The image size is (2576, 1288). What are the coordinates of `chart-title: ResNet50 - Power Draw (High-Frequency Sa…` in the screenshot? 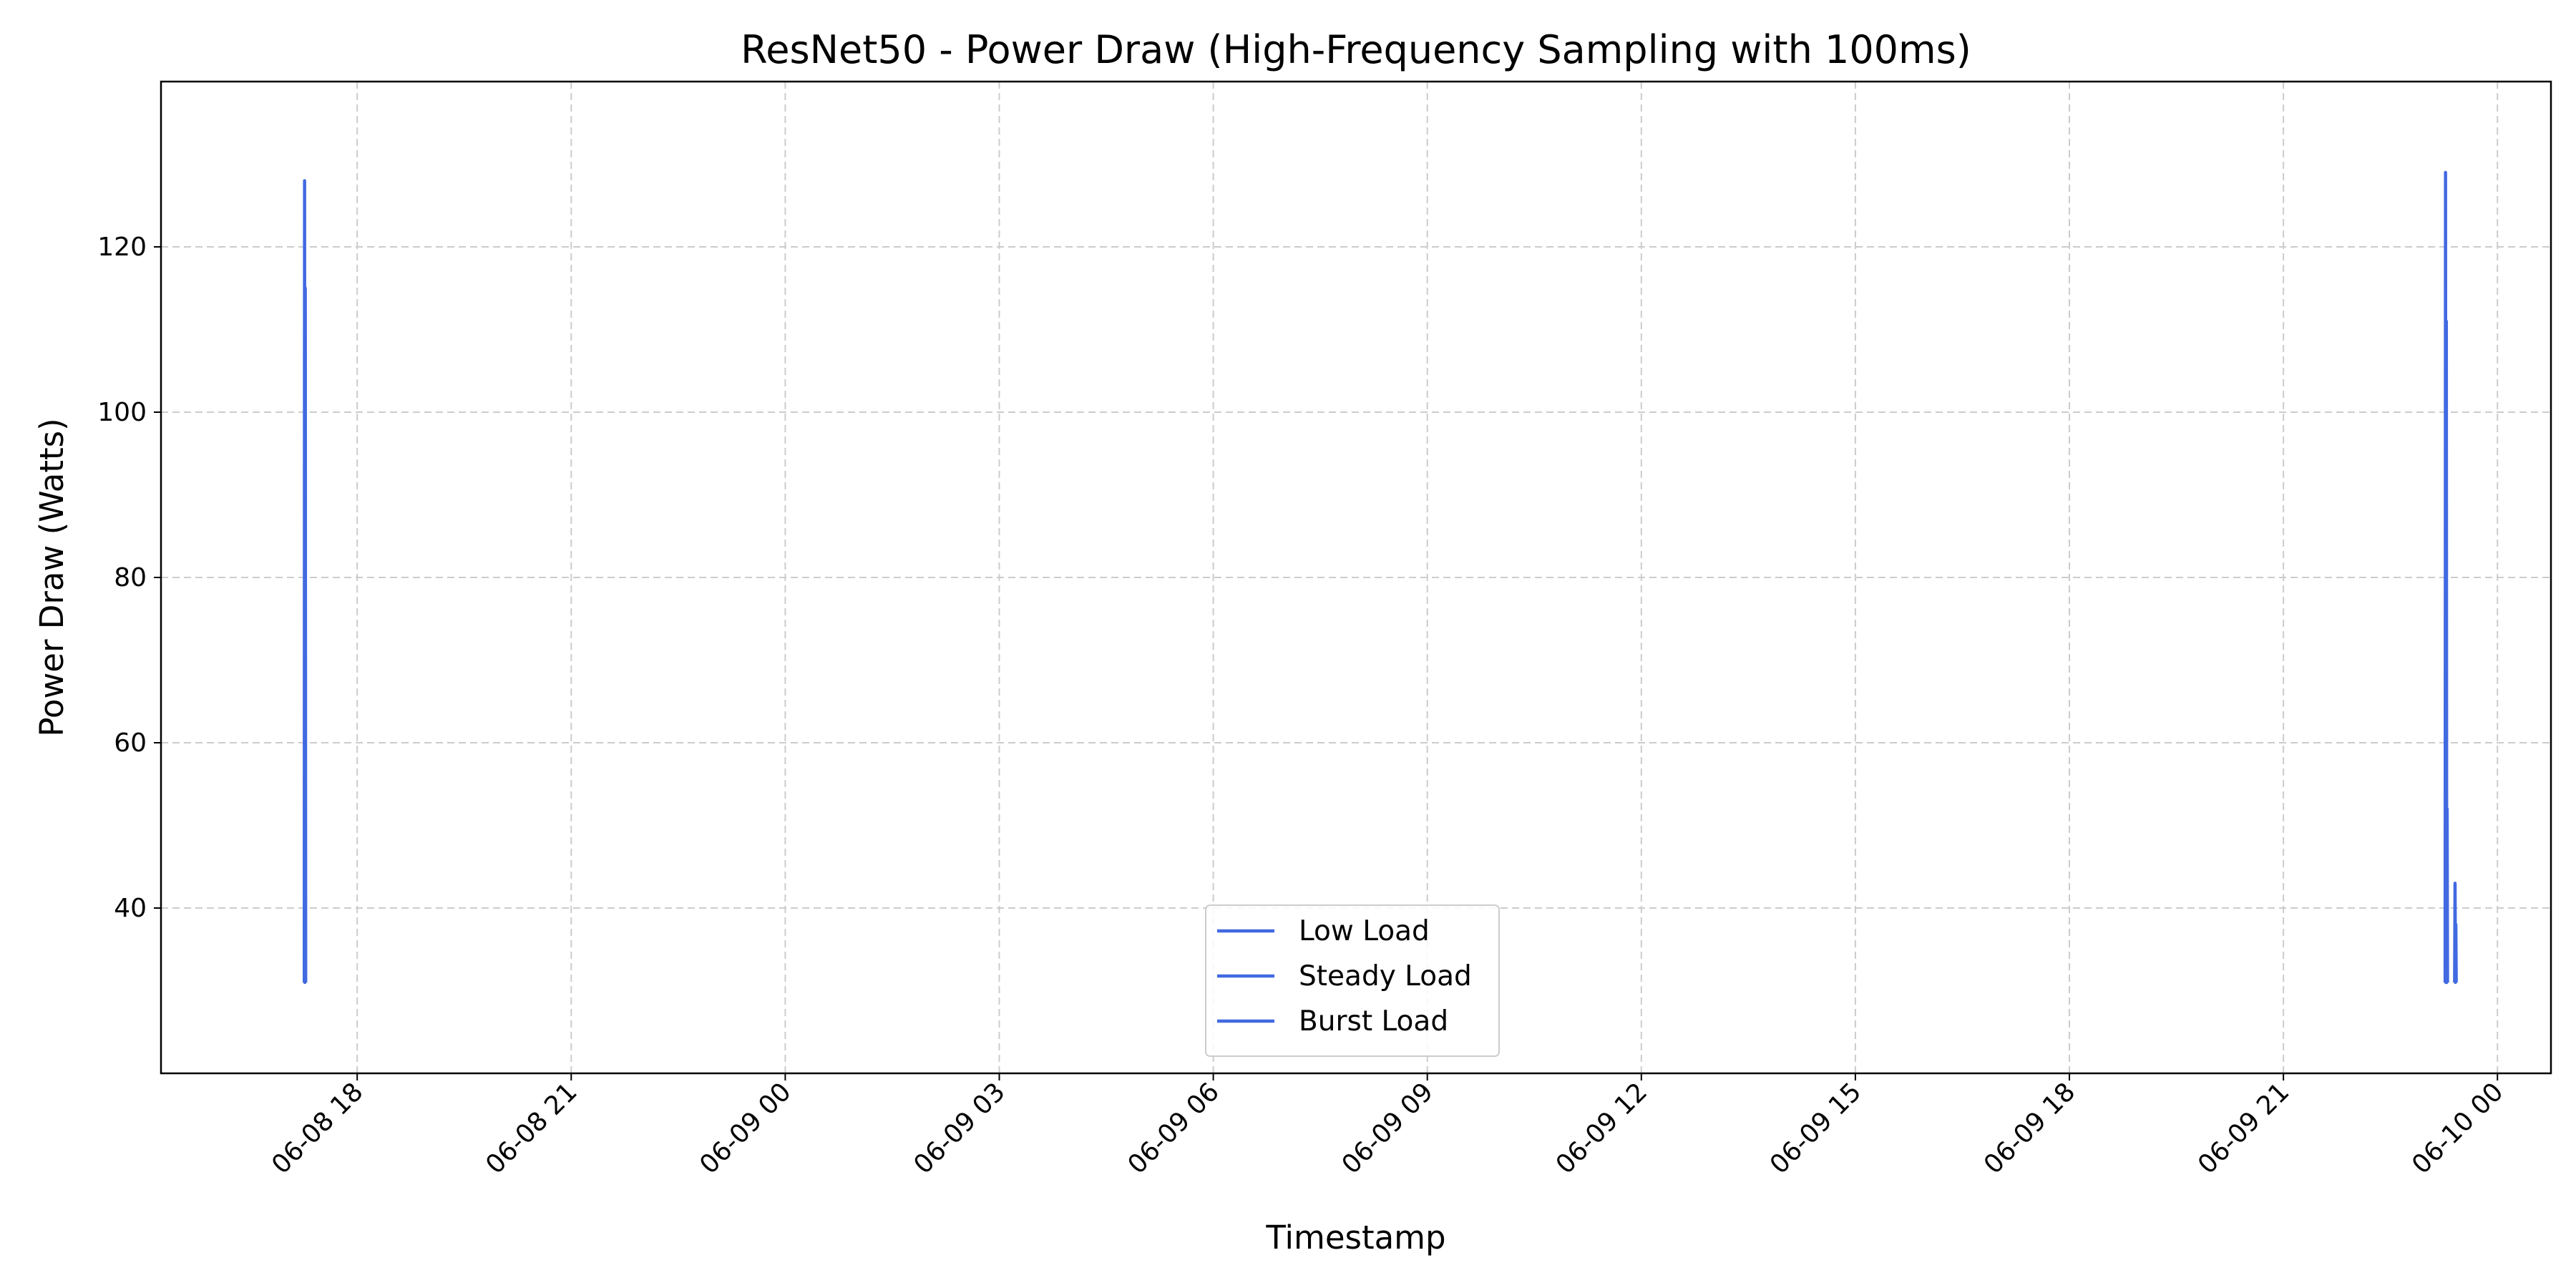 It's located at (1356, 49).